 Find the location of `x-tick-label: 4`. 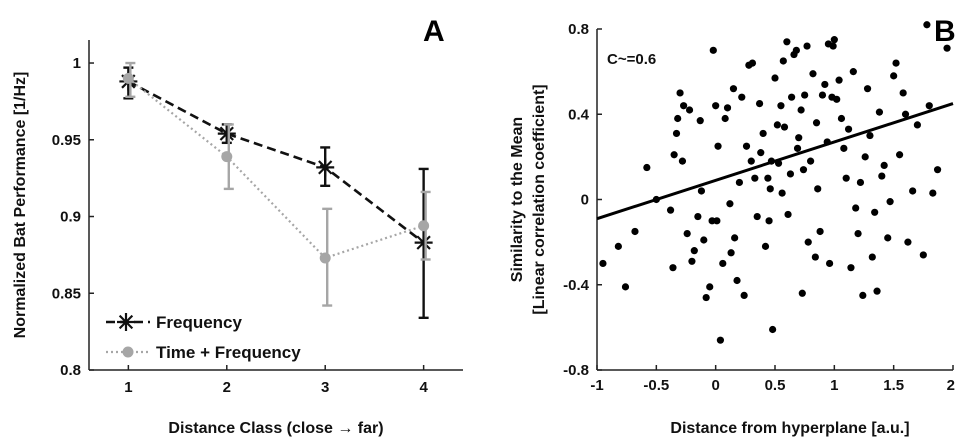

x-tick-label: 4 is located at coordinates (423, 387).